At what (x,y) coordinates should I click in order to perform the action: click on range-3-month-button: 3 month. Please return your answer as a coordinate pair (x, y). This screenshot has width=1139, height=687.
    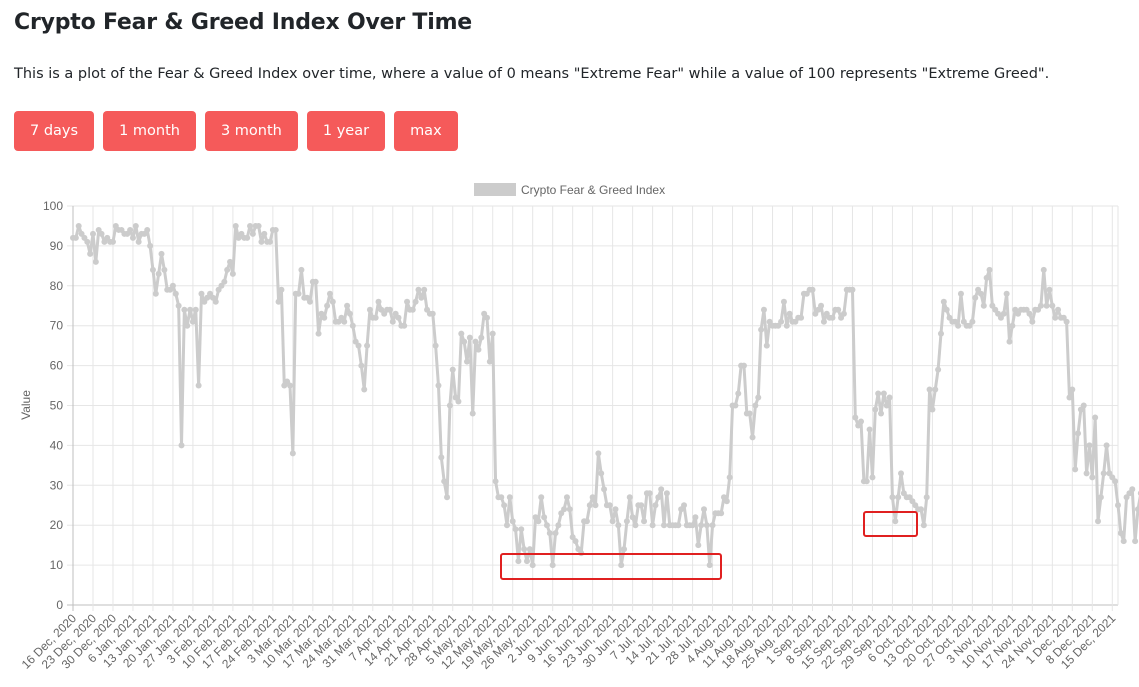
    Looking at the image, I should click on (251, 131).